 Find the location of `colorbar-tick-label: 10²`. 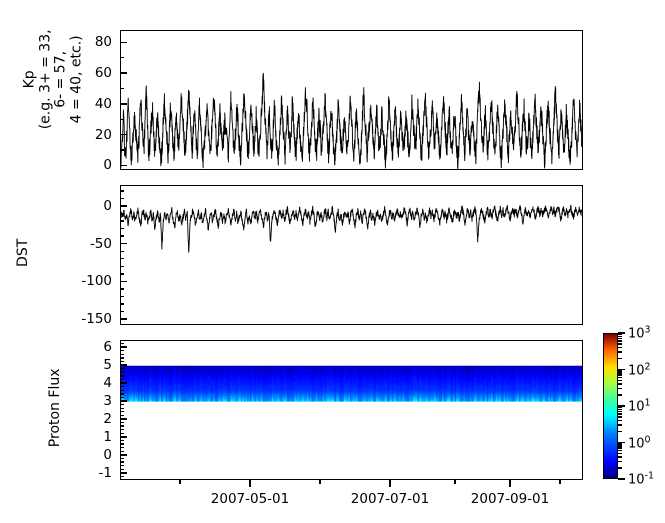

colorbar-tick-label: 10² is located at coordinates (639, 369).